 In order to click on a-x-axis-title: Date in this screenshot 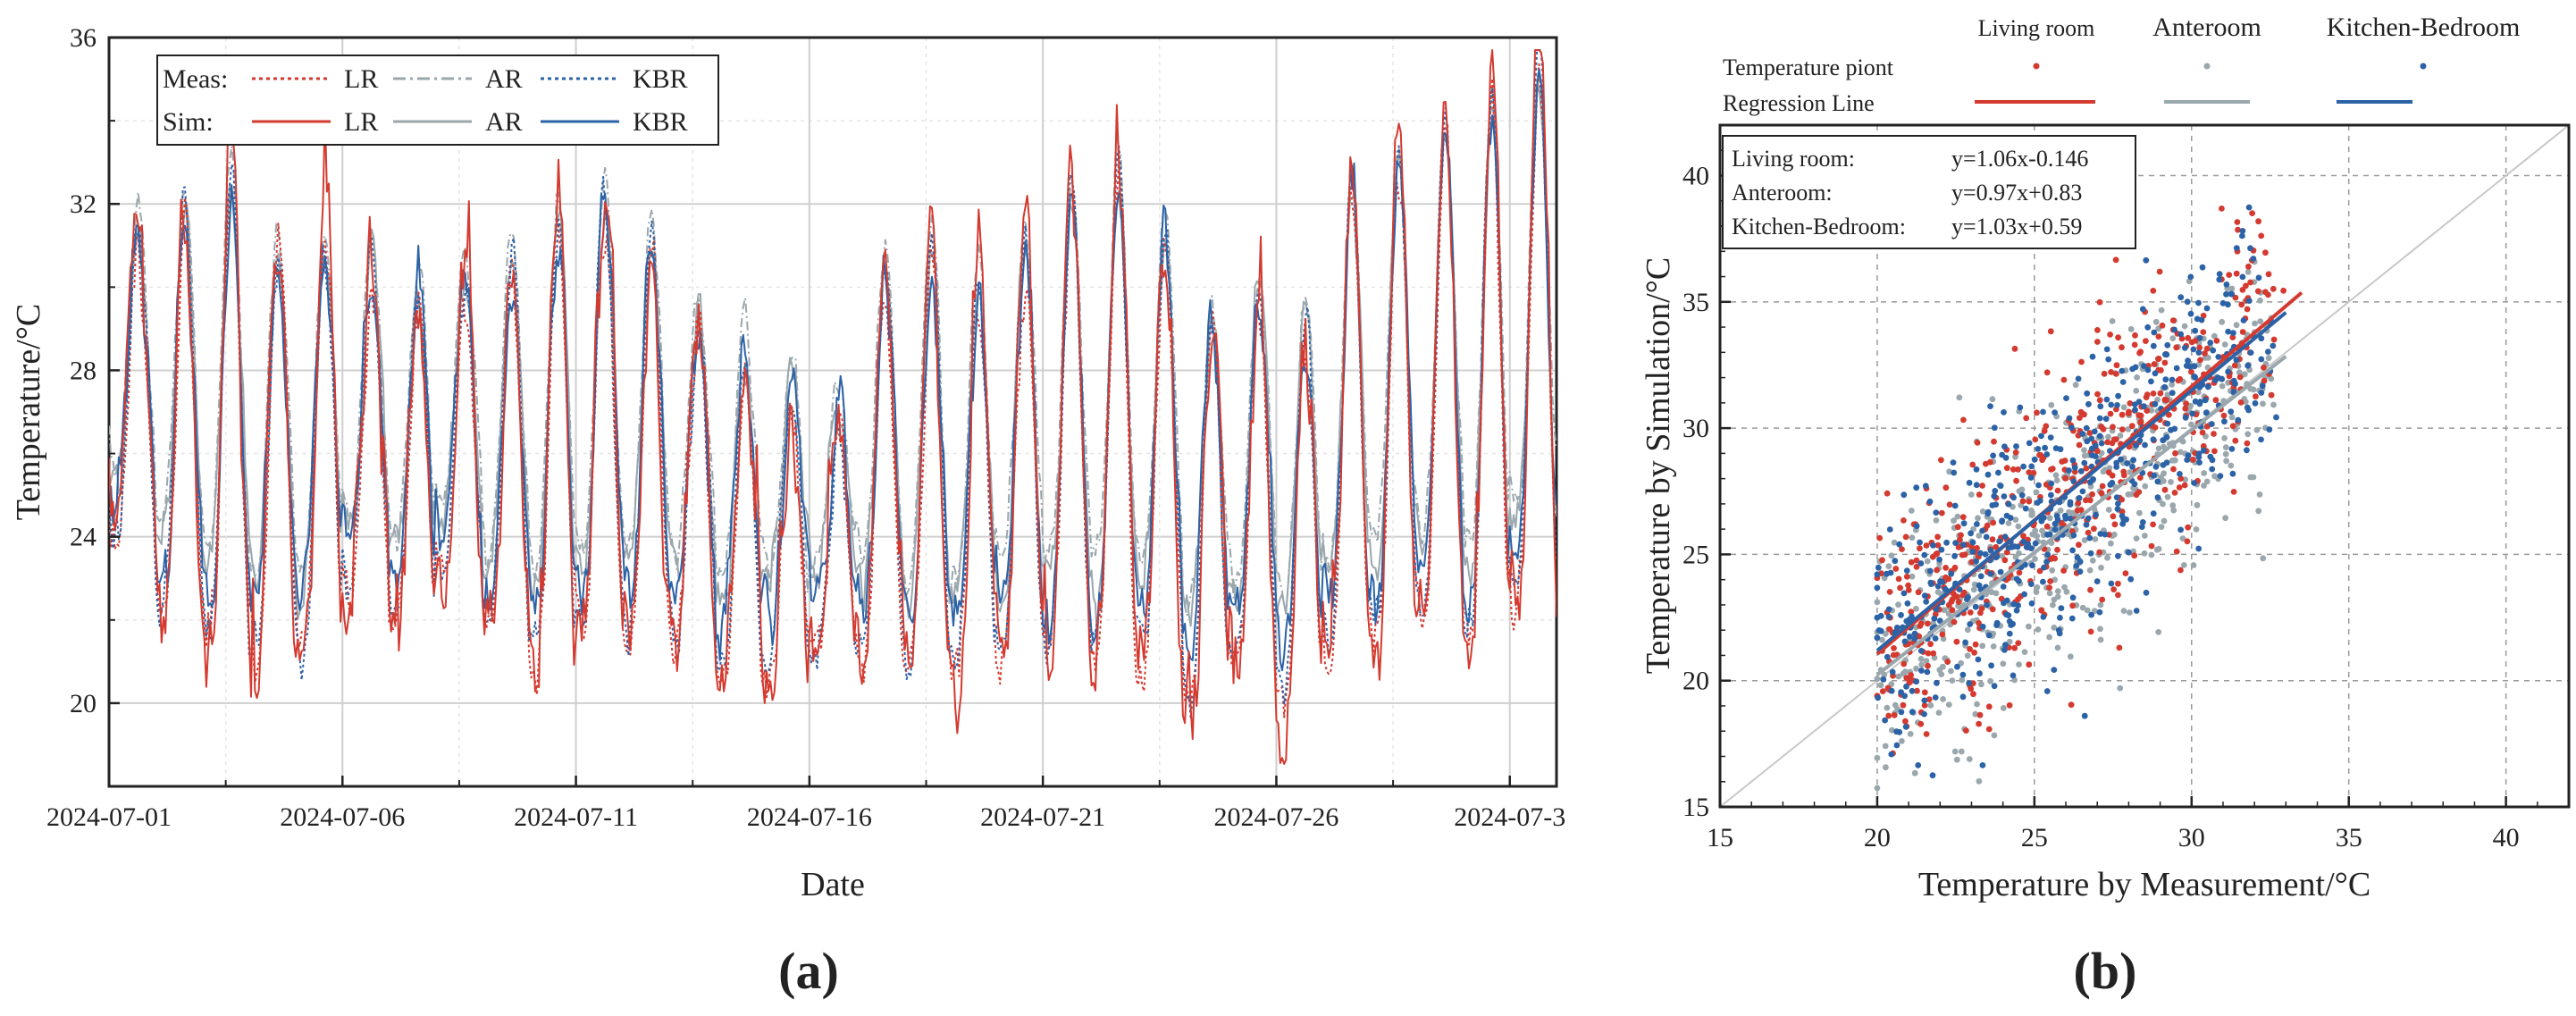, I will do `click(833, 885)`.